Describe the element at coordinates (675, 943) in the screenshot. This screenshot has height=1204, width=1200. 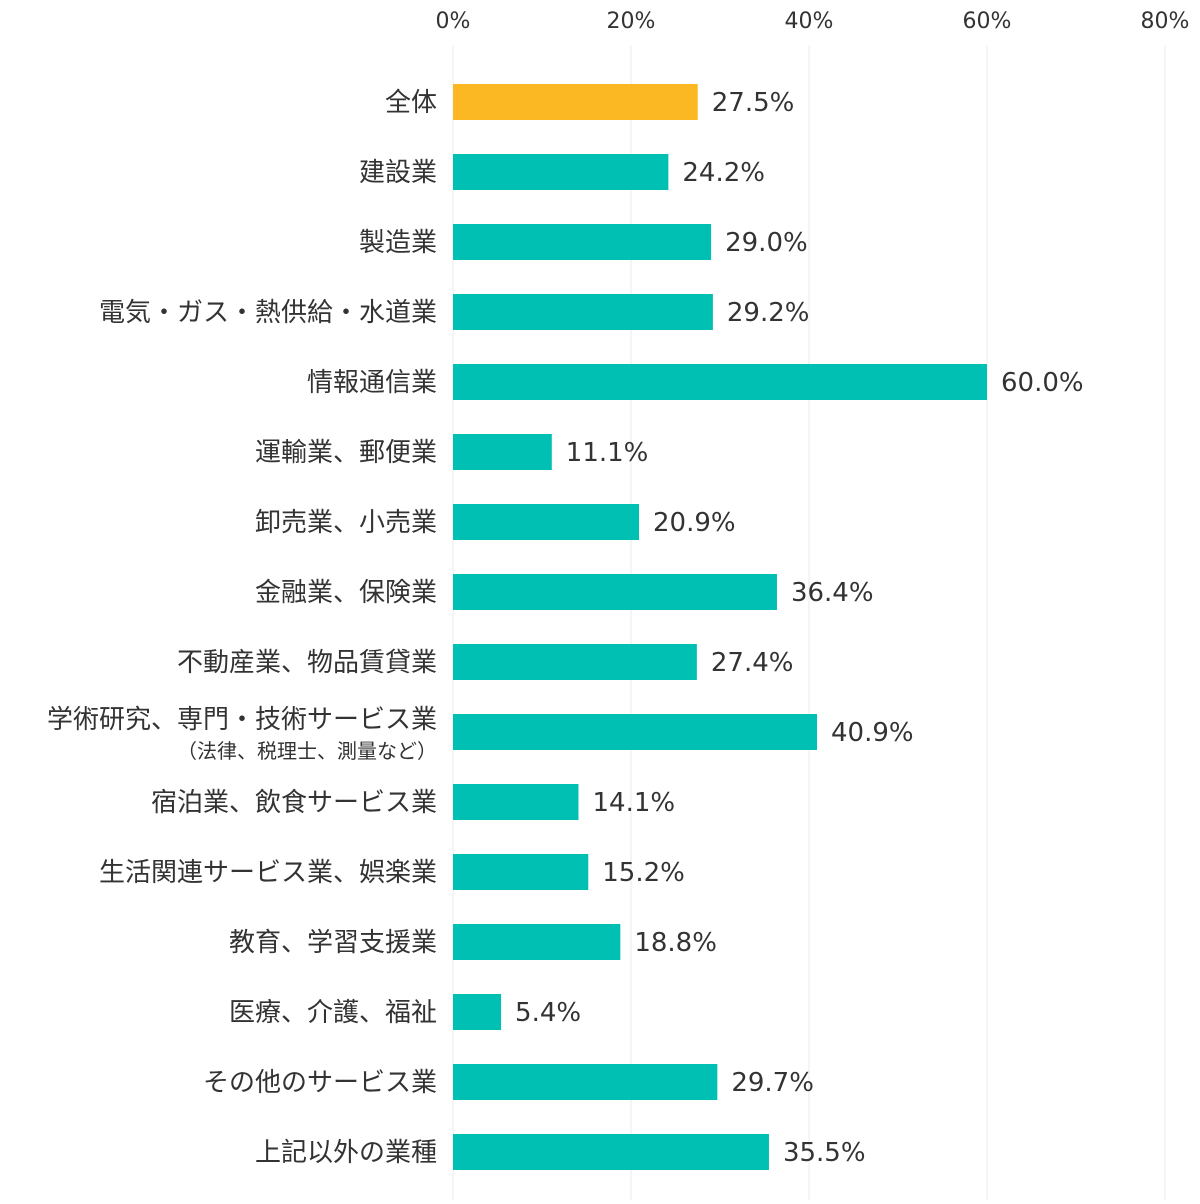
I see `value-label: 18.8%` at that location.